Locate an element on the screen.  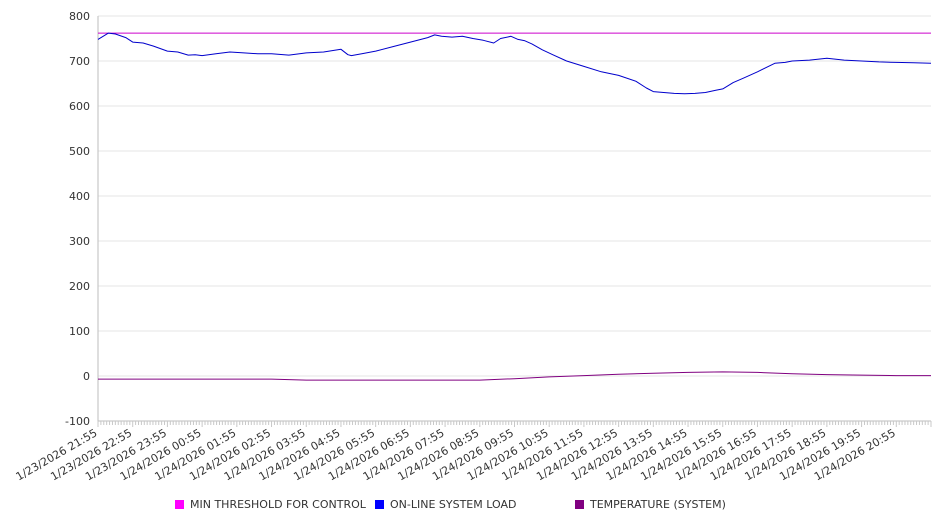
y-tick-label: 0 is located at coordinates (86, 376).